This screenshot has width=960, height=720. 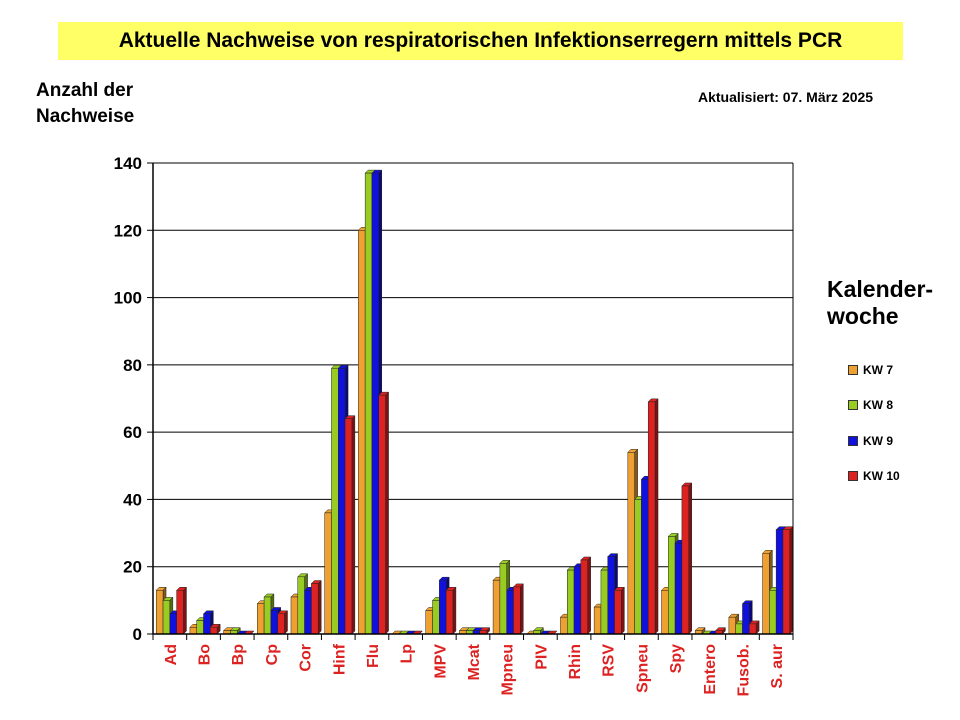 I want to click on y-axis-label-line-1: Anzahl der, so click(x=85, y=90).